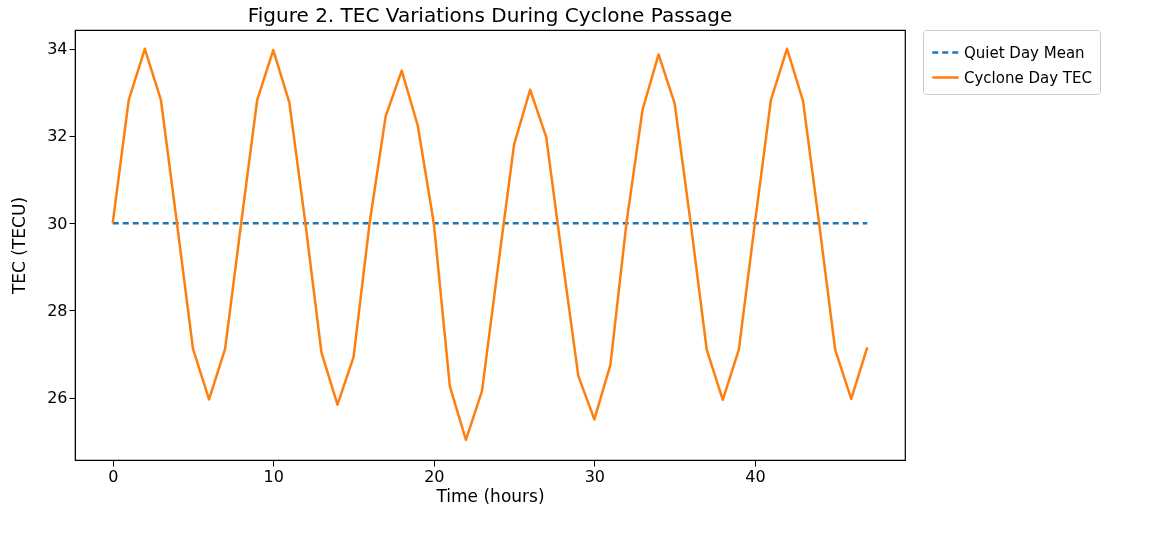  I want to click on y-tick-label: 32, so click(57, 136).